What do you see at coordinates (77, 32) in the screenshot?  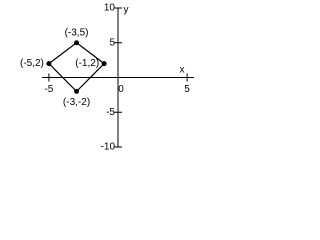 I see `point-label: (-3,5)` at bounding box center [77, 32].